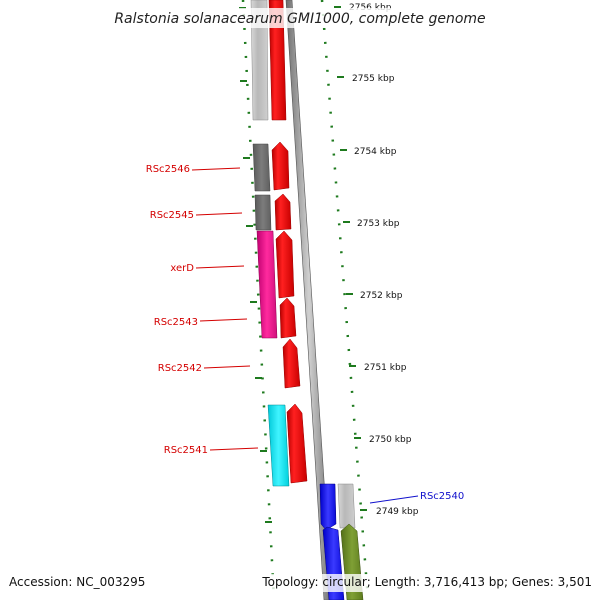  I want to click on footer-backing, so click(427, 583).